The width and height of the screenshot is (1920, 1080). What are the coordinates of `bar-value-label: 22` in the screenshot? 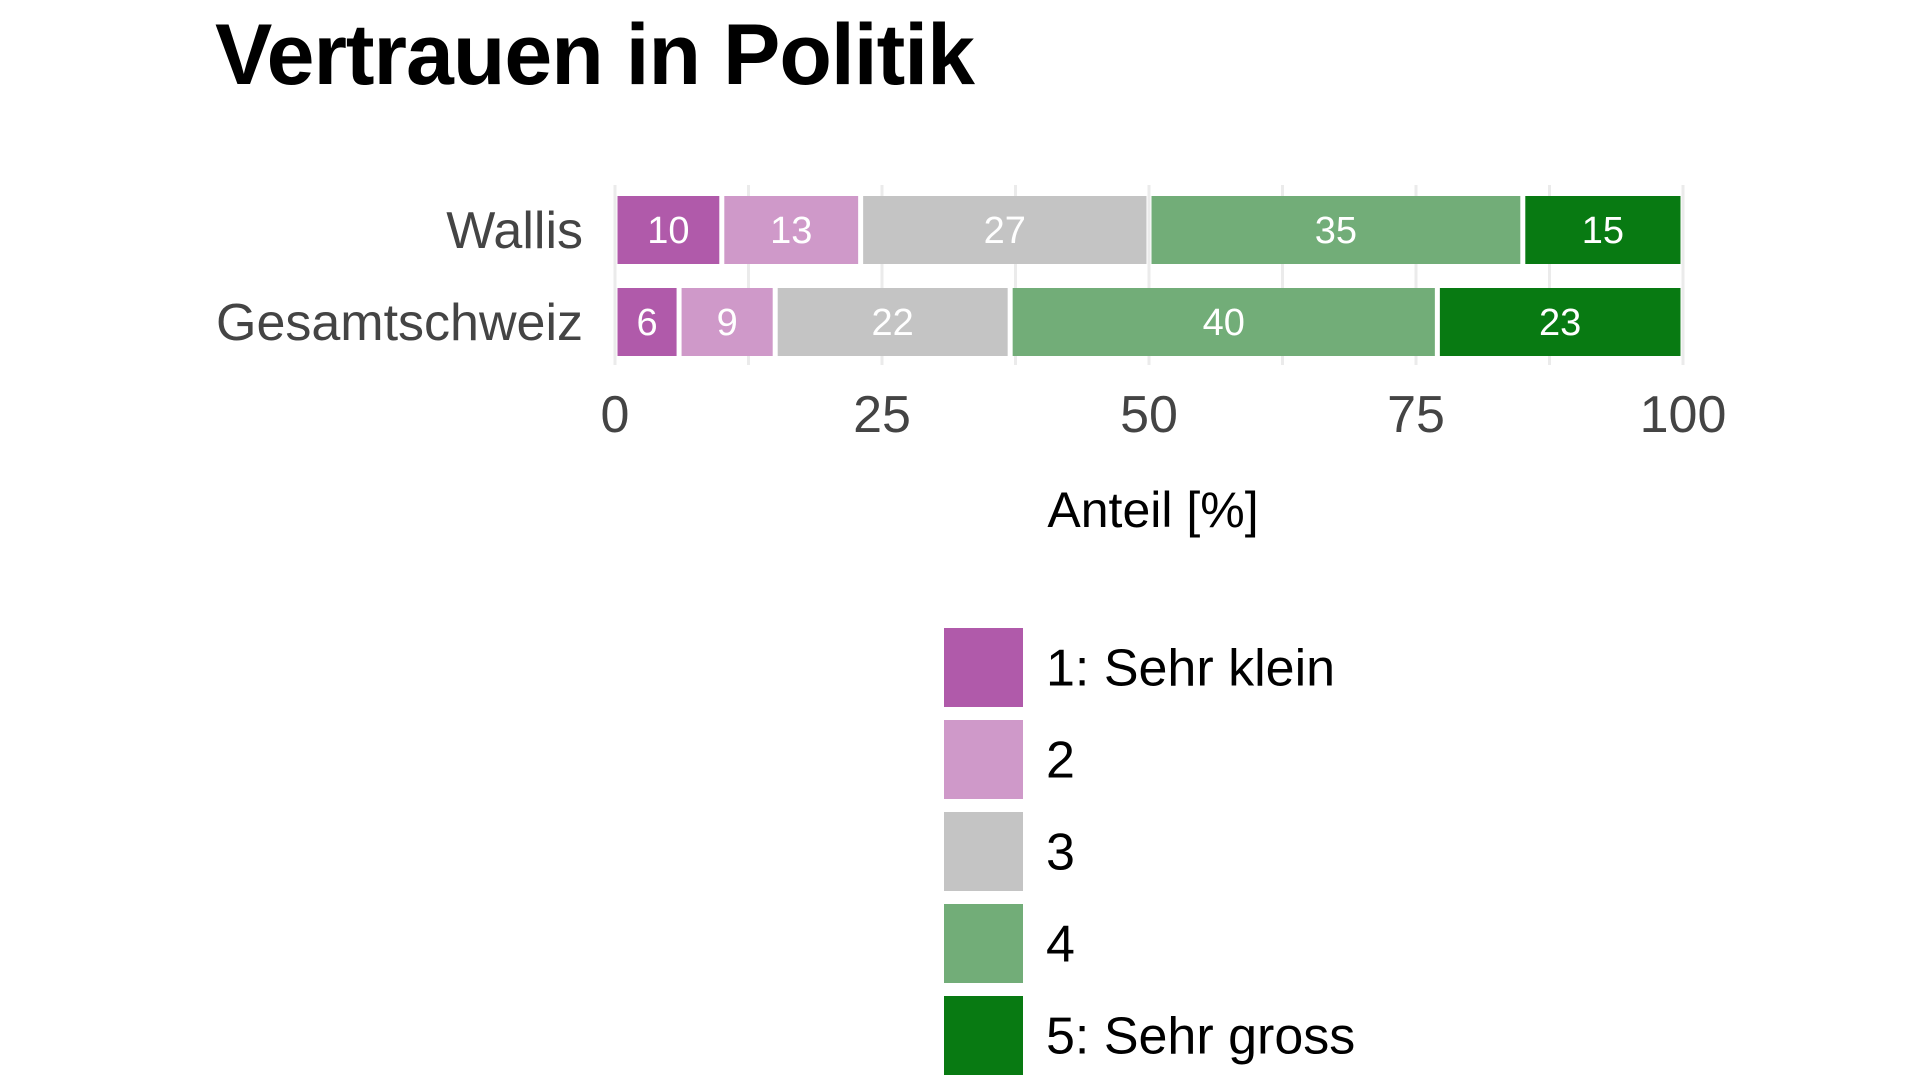 It's located at (893, 323).